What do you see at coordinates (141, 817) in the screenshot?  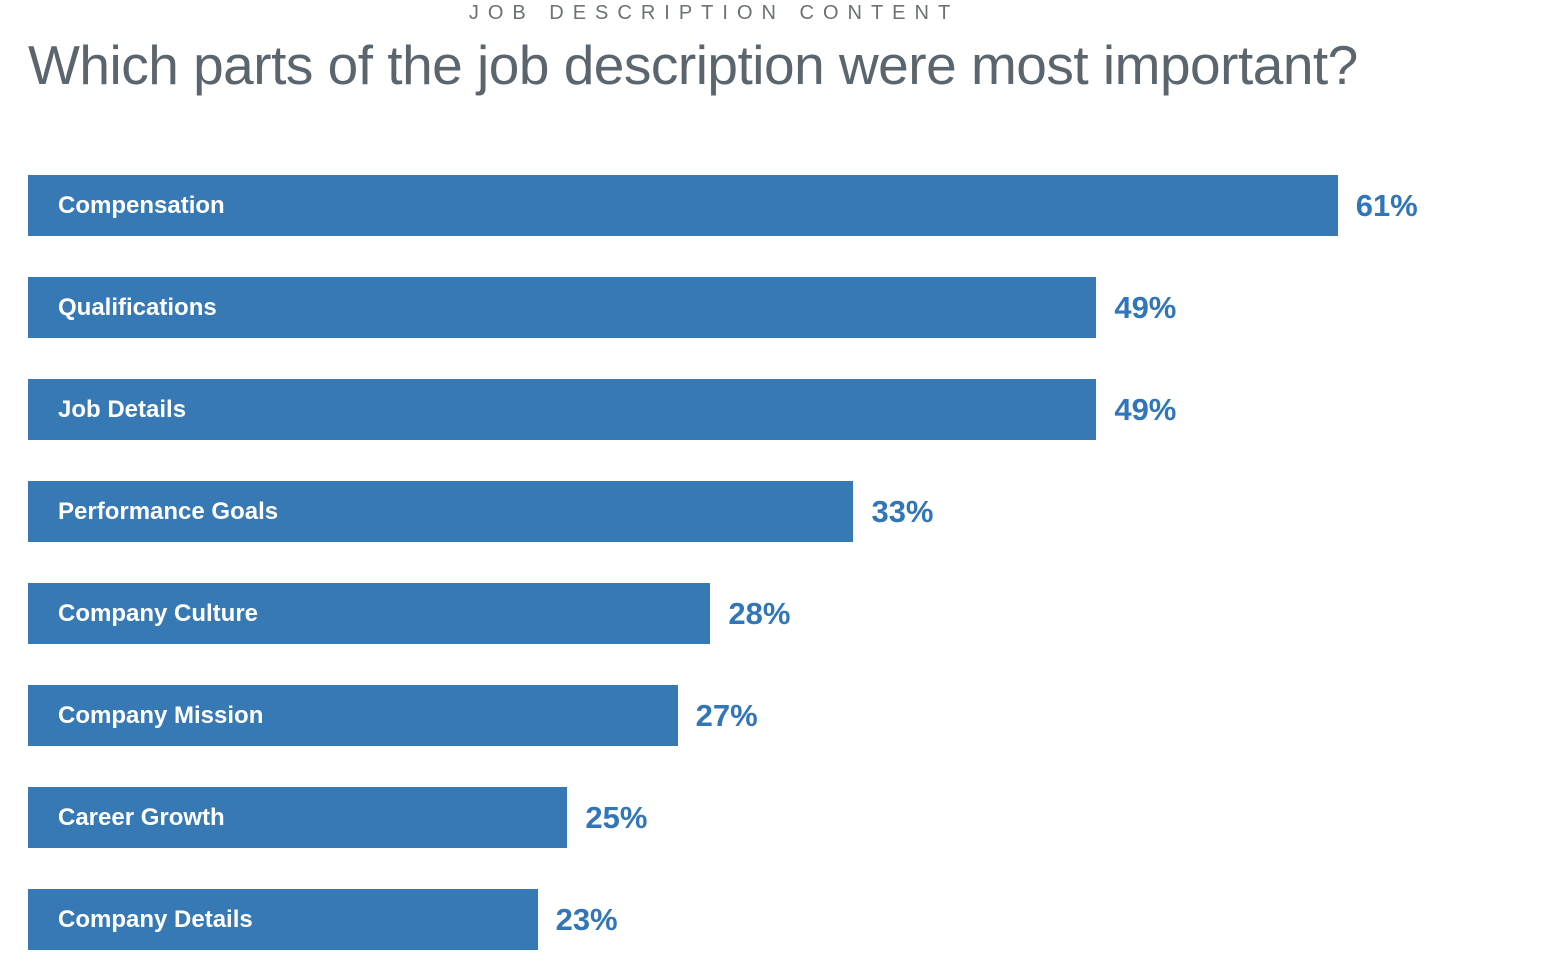 I see `bar-category-label: Career Growth` at bounding box center [141, 817].